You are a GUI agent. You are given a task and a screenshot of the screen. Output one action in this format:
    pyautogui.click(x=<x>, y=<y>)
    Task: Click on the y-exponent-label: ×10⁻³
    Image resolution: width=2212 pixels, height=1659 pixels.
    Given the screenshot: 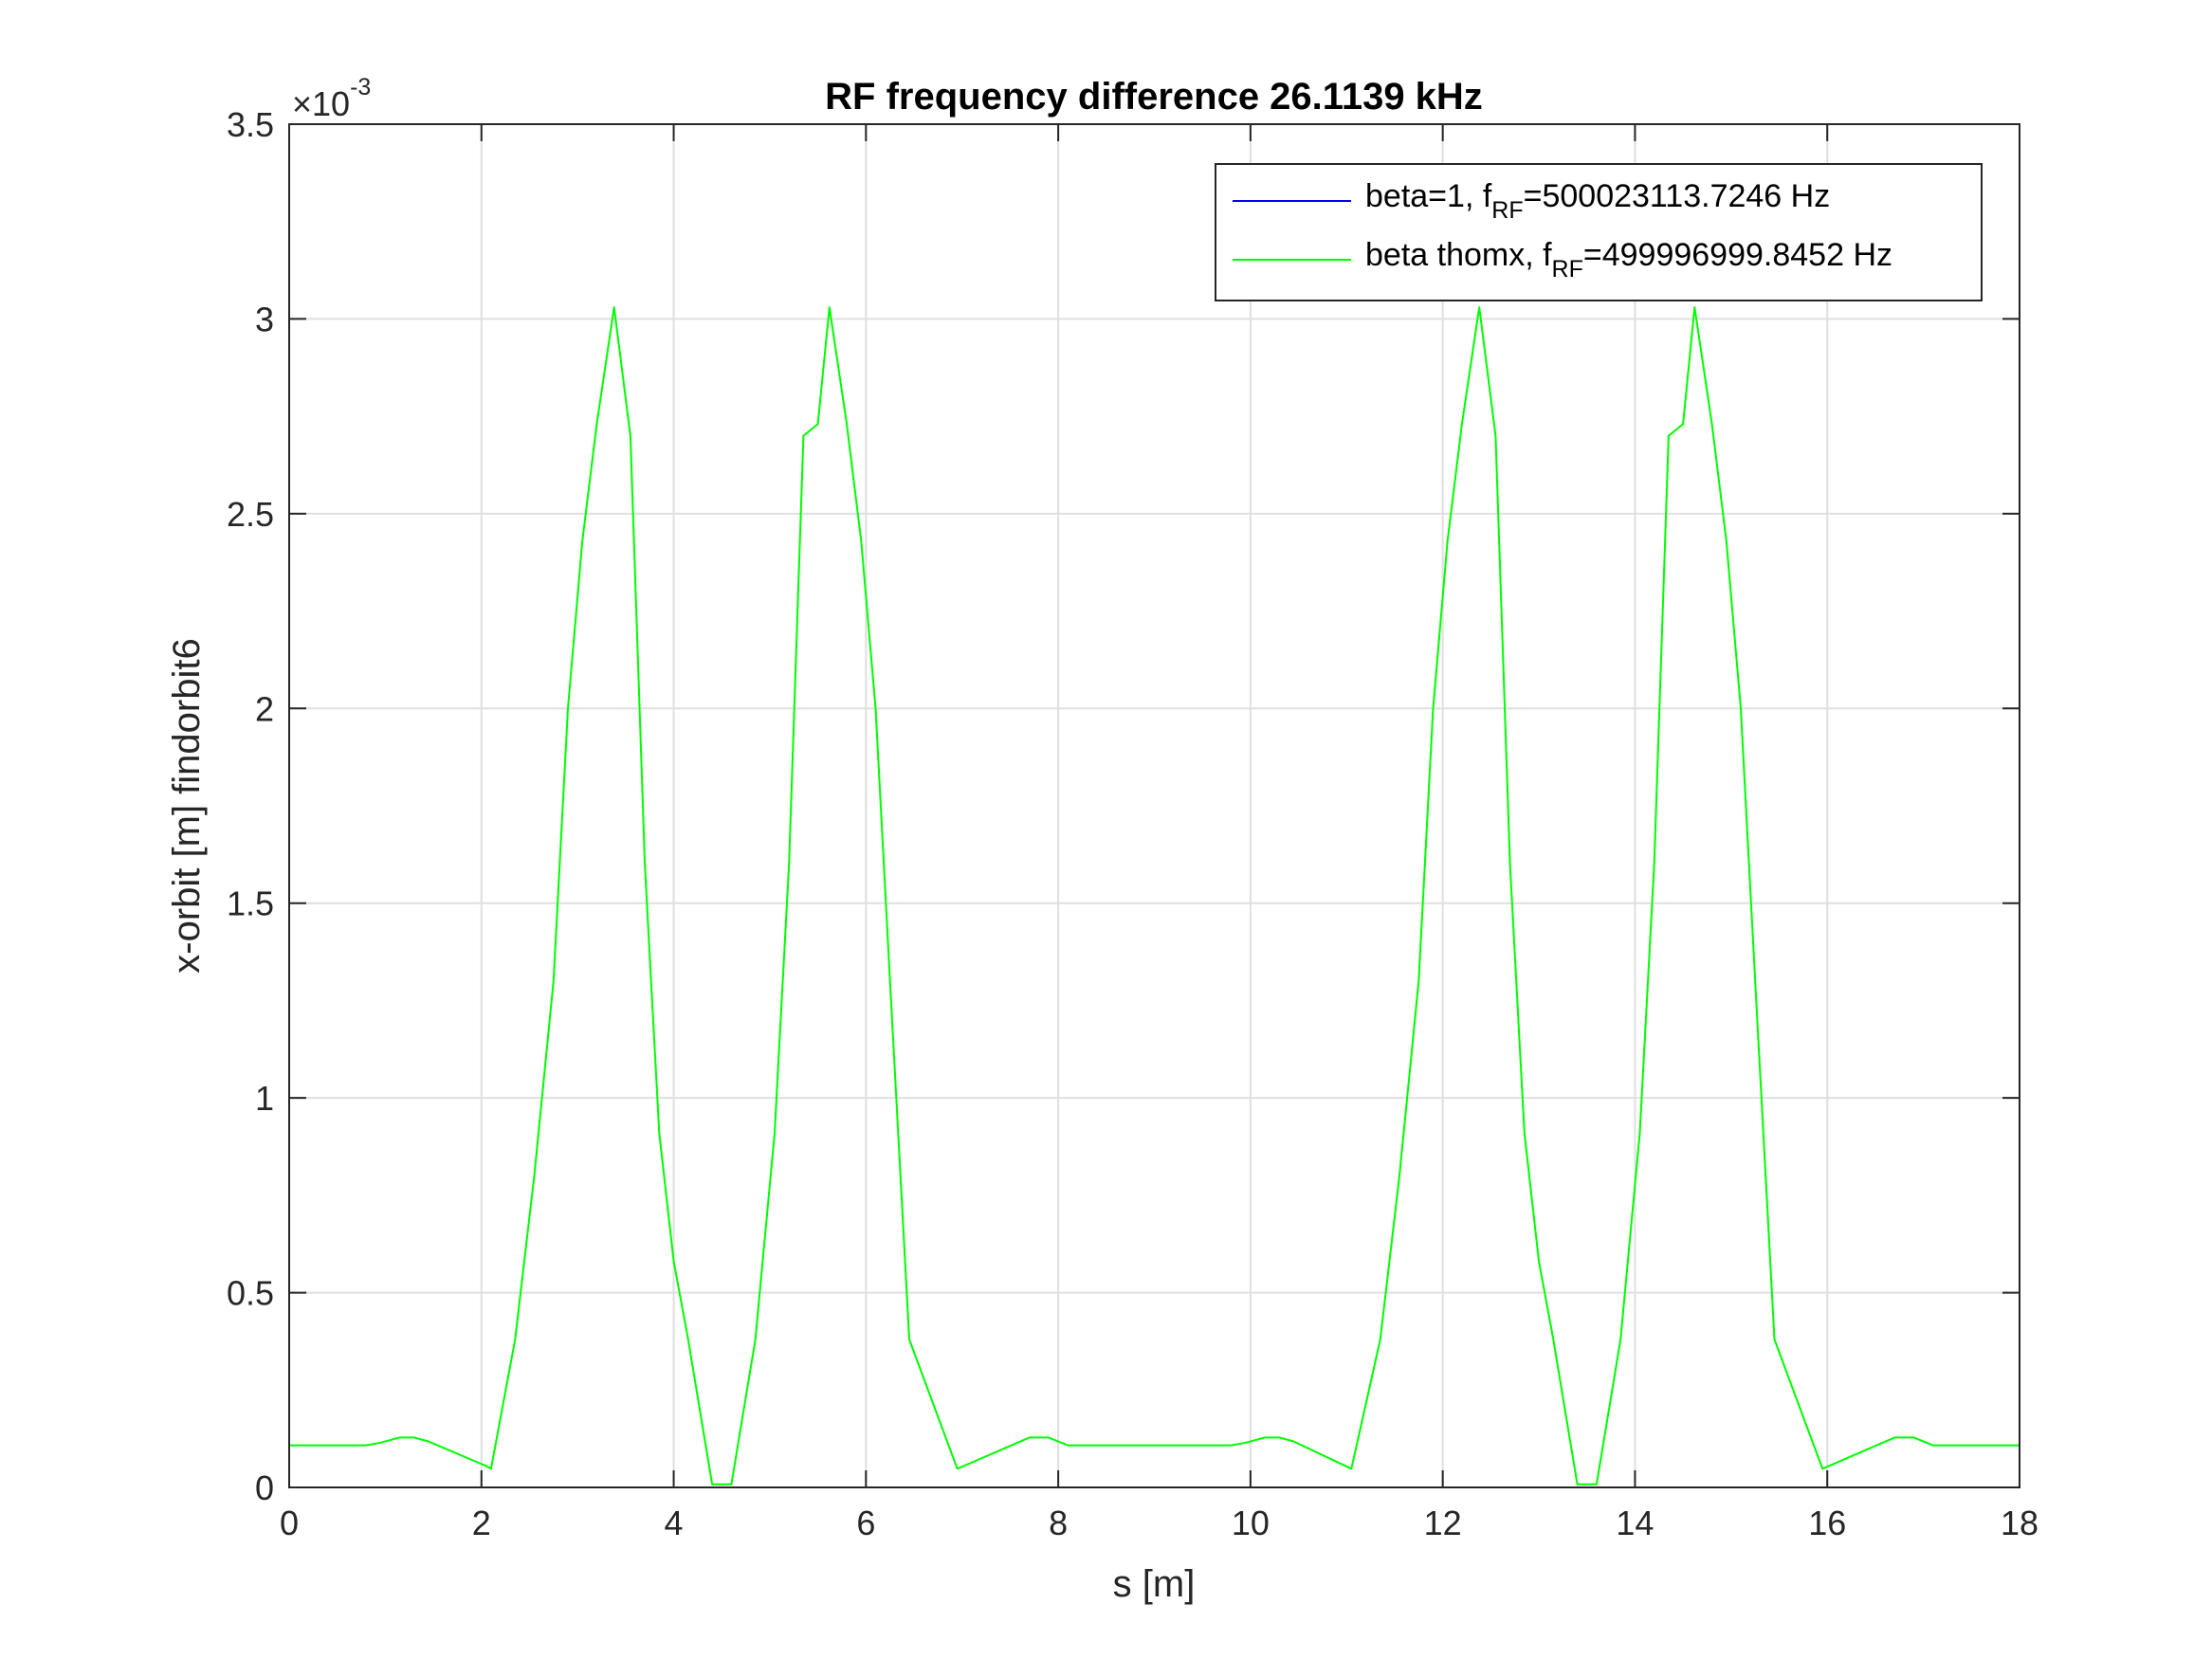 What is the action you would take?
    pyautogui.click(x=331, y=98)
    